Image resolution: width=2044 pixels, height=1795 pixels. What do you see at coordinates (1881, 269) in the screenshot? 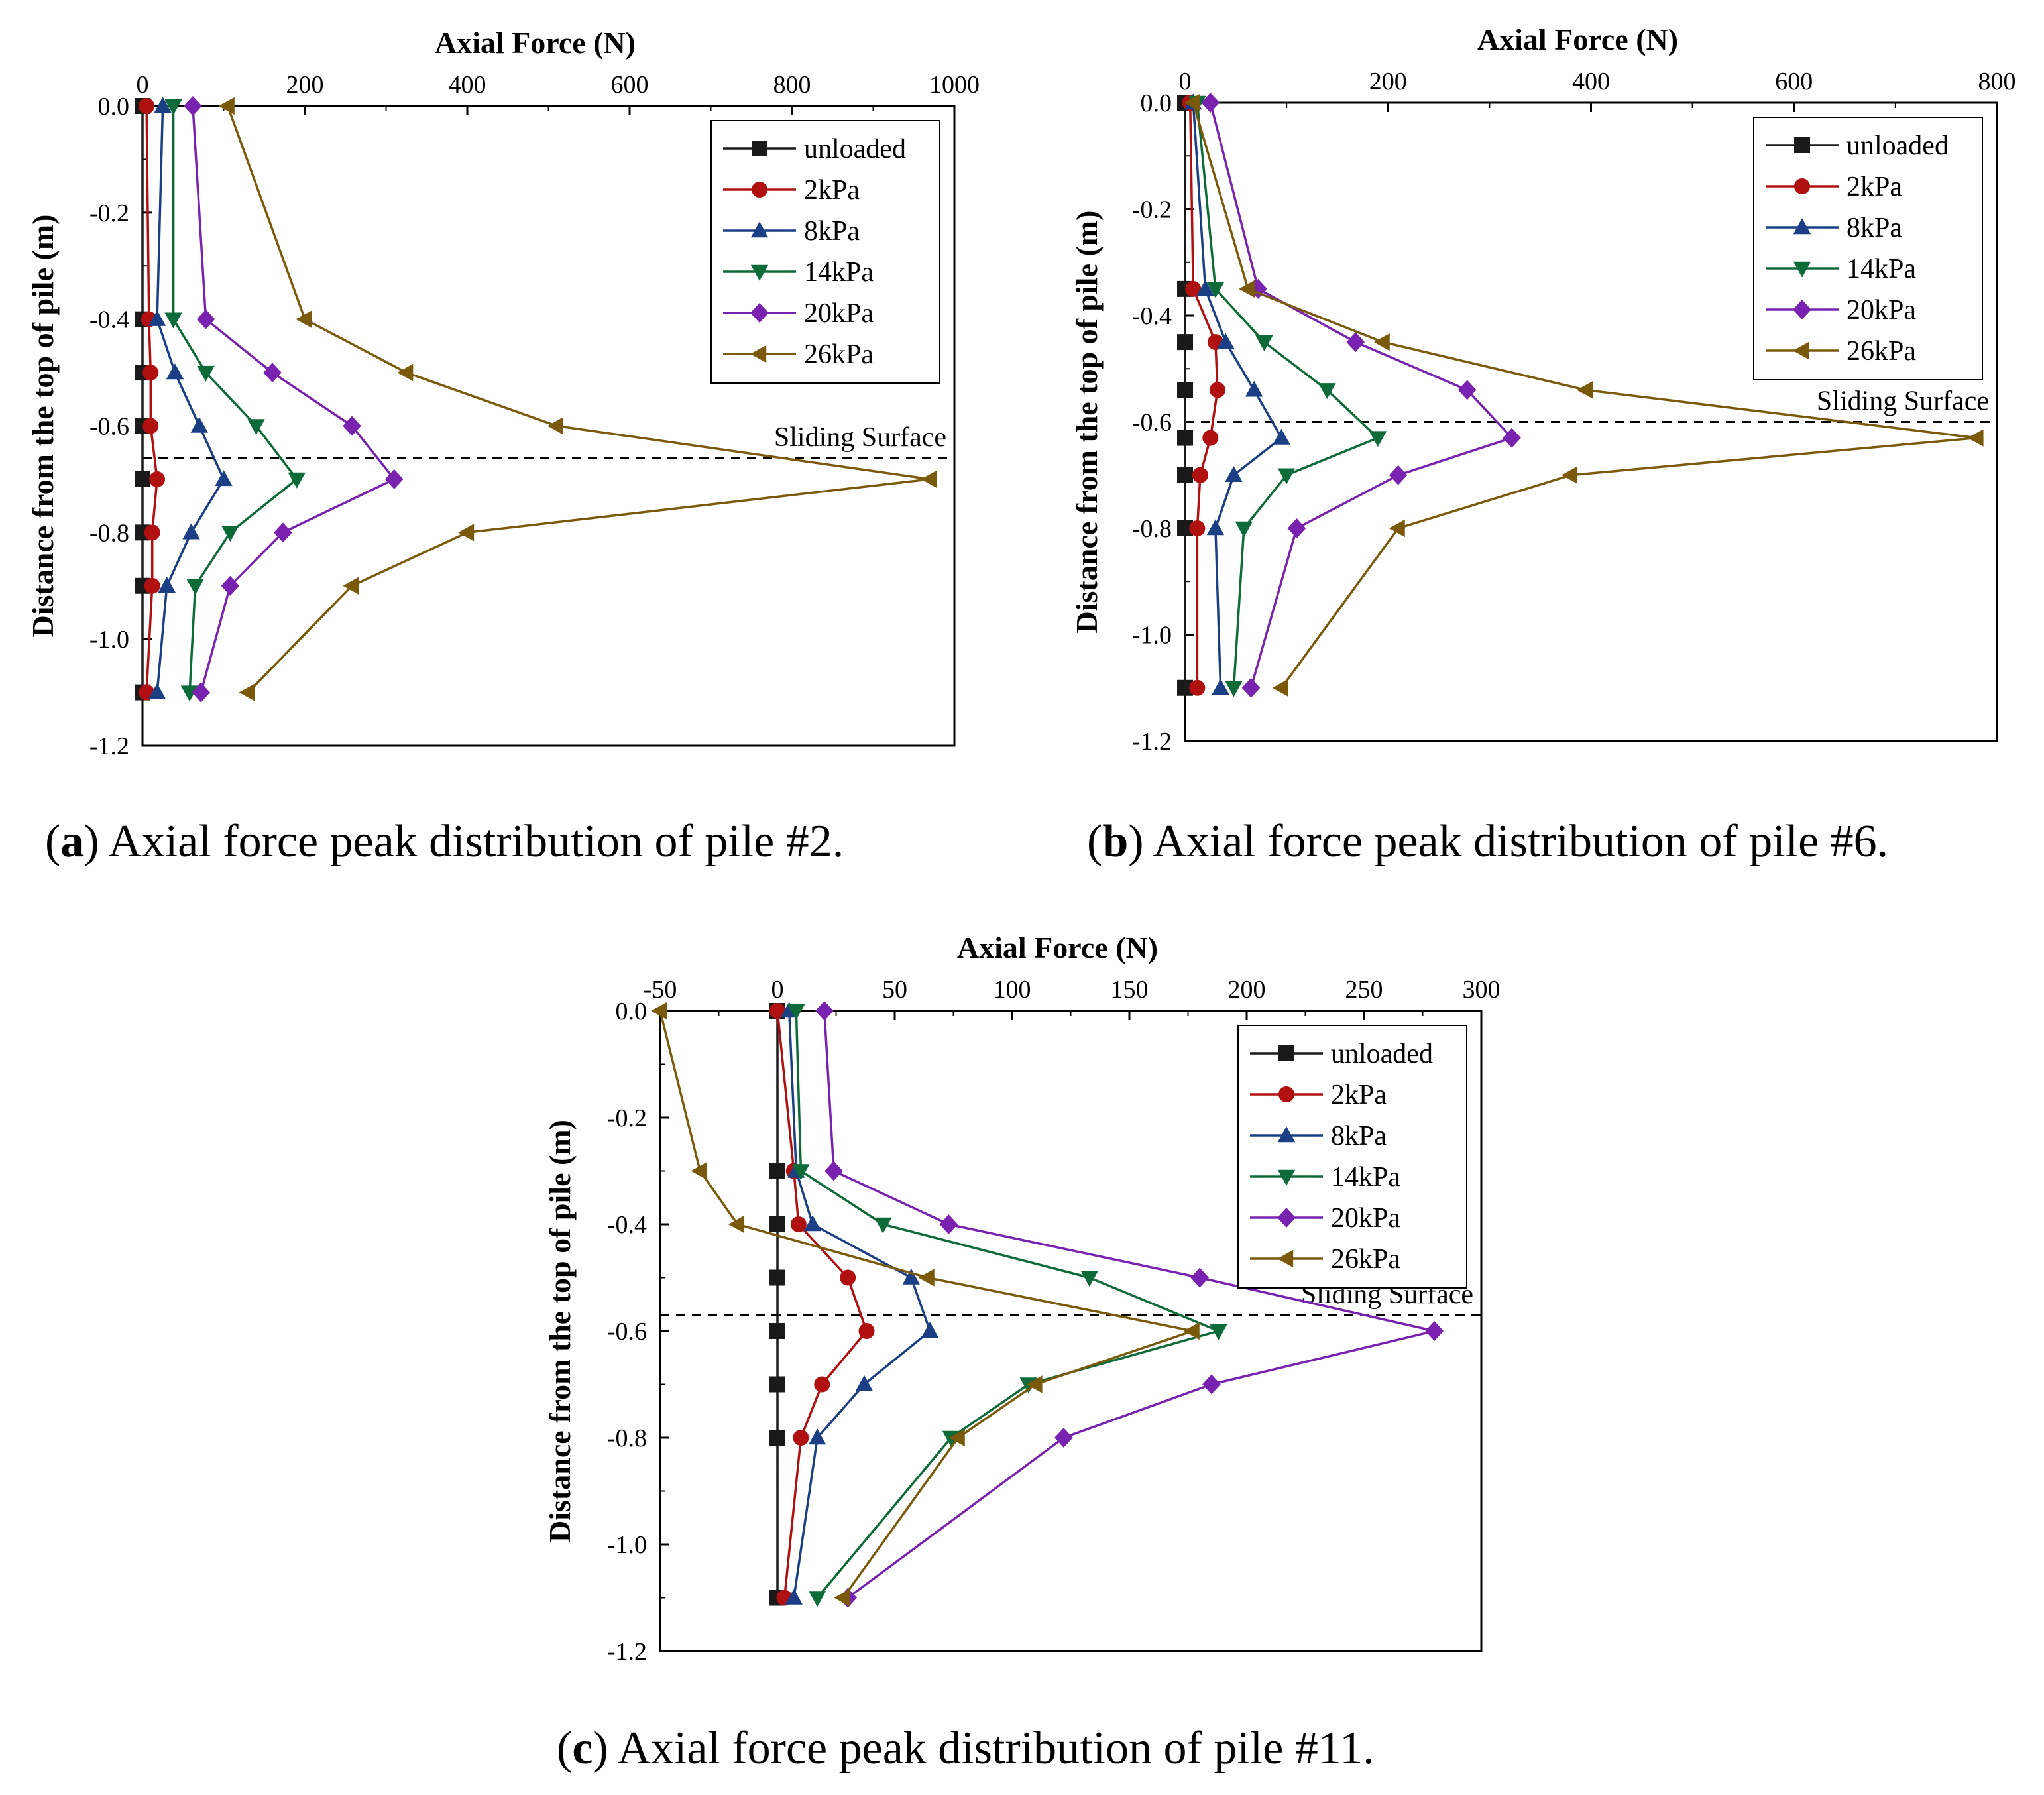
I see `chart-b-legend-label-14kPa: 14kPa` at bounding box center [1881, 269].